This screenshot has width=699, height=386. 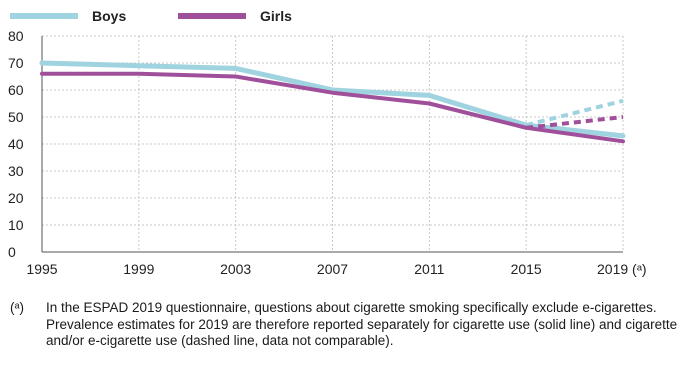 I want to click on x-tick-label: 1999, so click(x=138, y=269).